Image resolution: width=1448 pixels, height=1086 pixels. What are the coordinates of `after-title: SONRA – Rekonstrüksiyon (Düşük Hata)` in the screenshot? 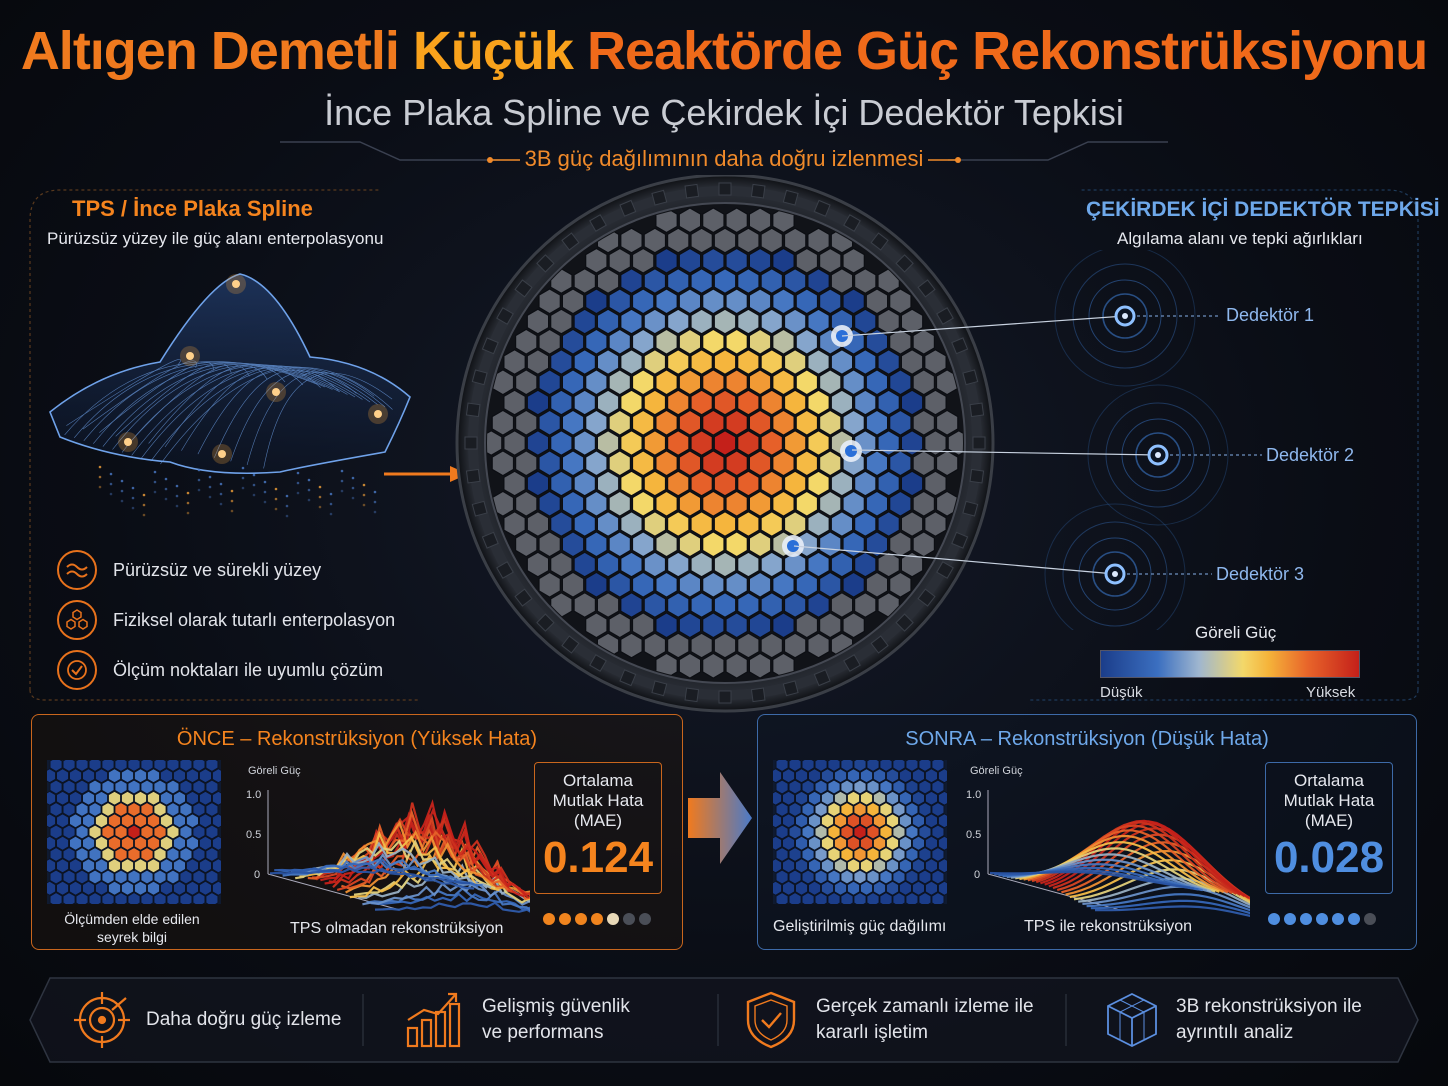 It's located at (1087, 739).